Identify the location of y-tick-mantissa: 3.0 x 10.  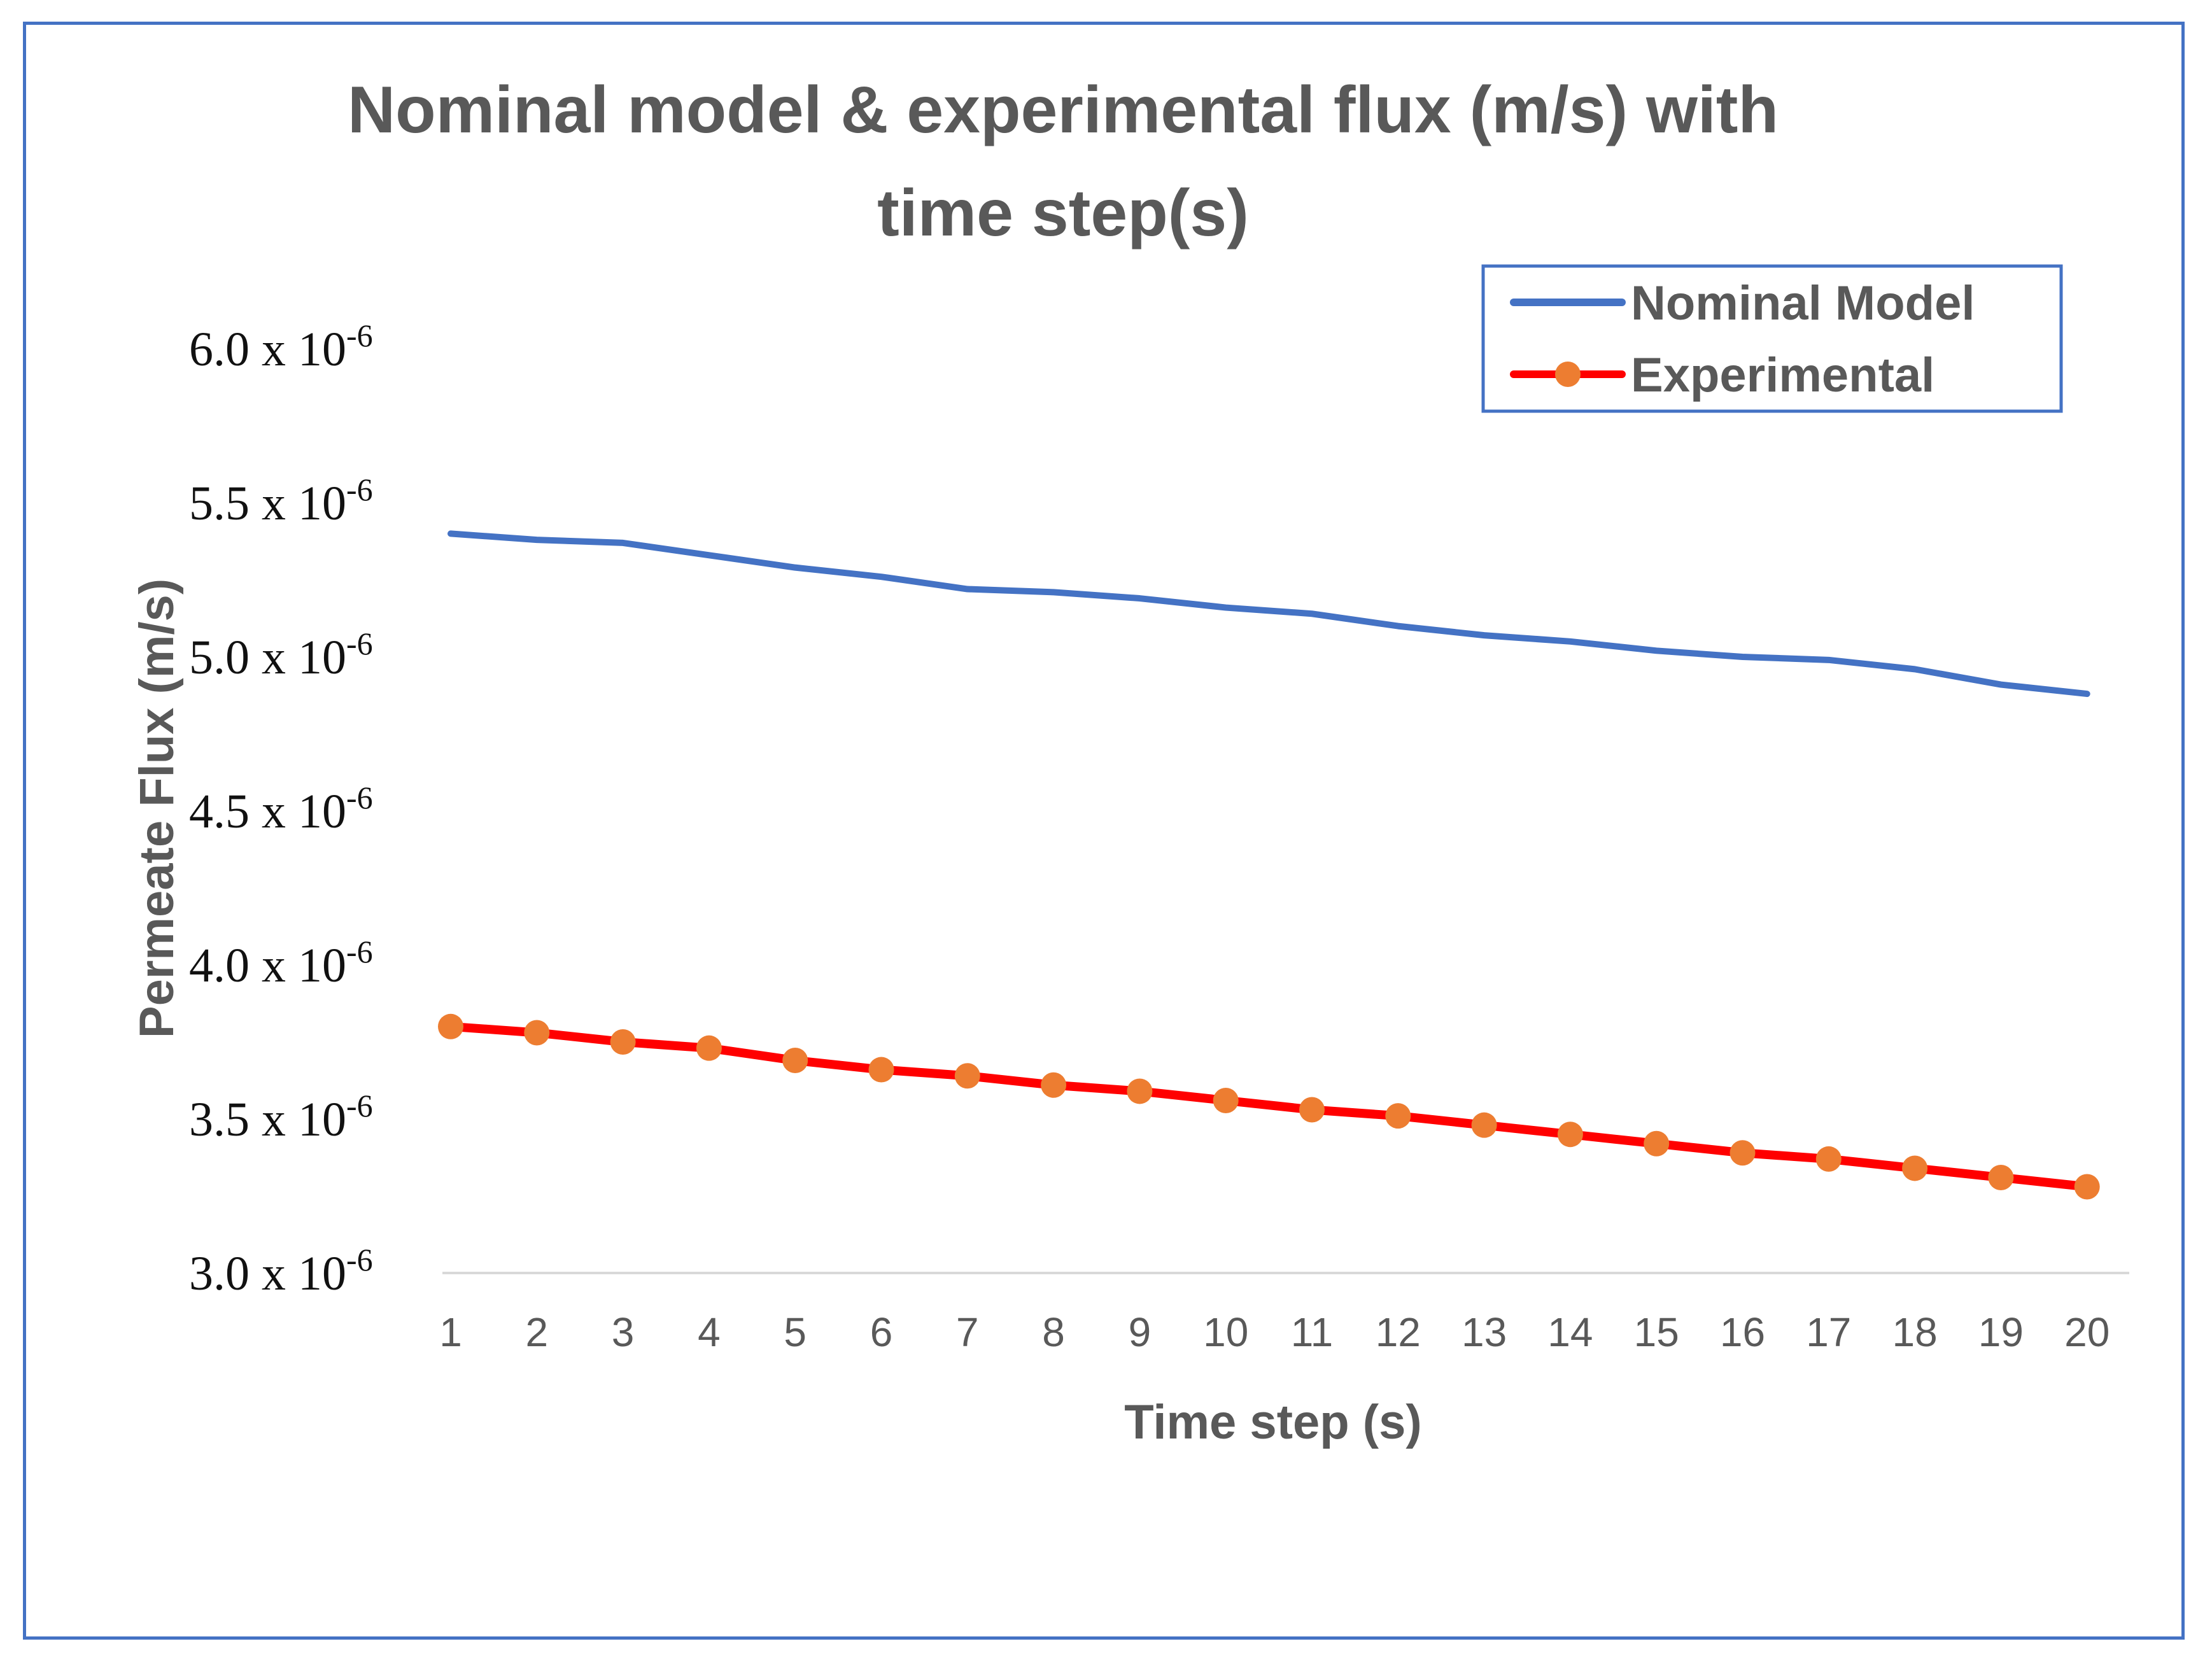
(267, 1273).